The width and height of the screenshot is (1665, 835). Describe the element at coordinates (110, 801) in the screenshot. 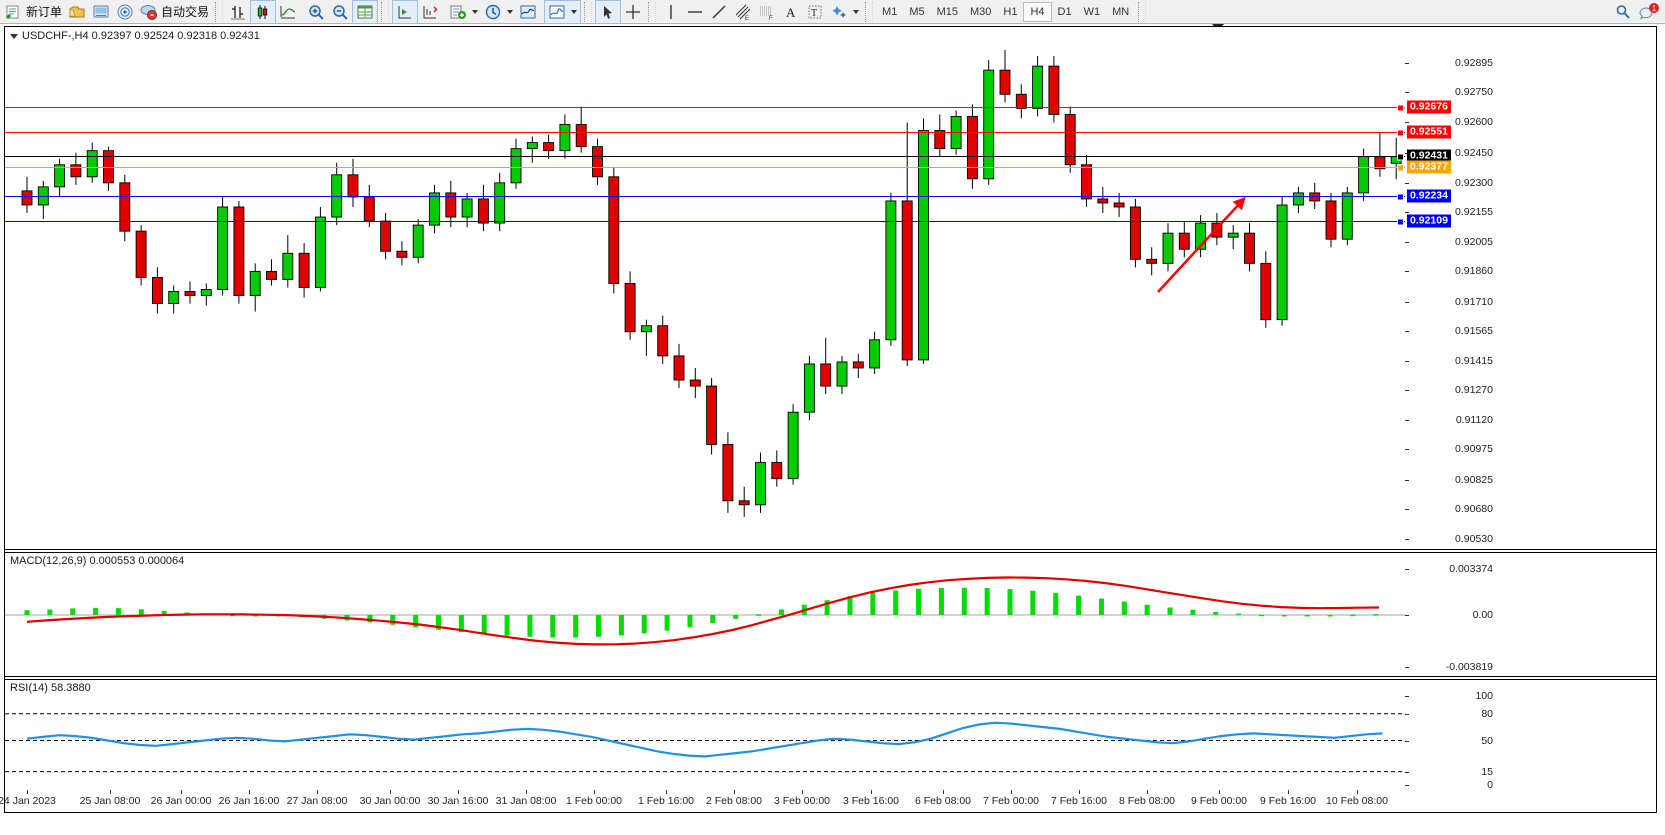

I see `time-tick-label: 25 Jan 08:00` at that location.